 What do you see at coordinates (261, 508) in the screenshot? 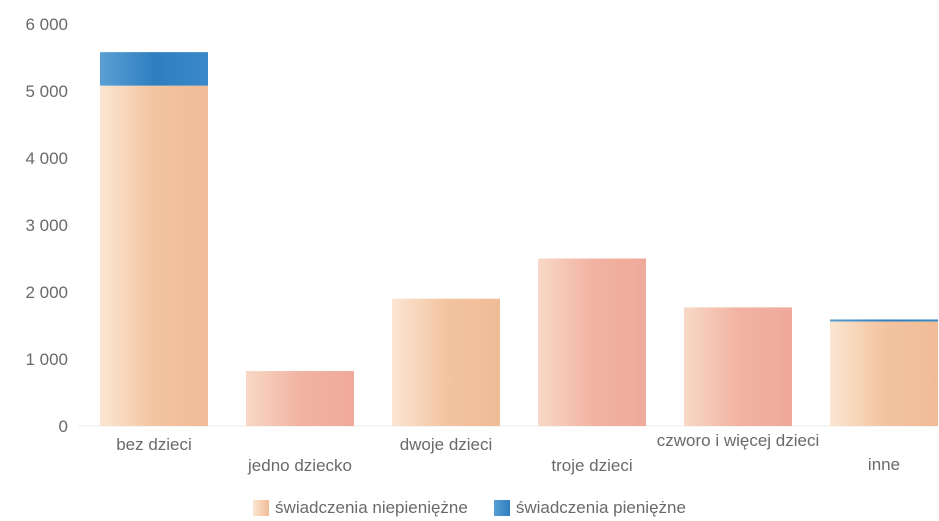
I see `legend-swatch-non-cash` at bounding box center [261, 508].